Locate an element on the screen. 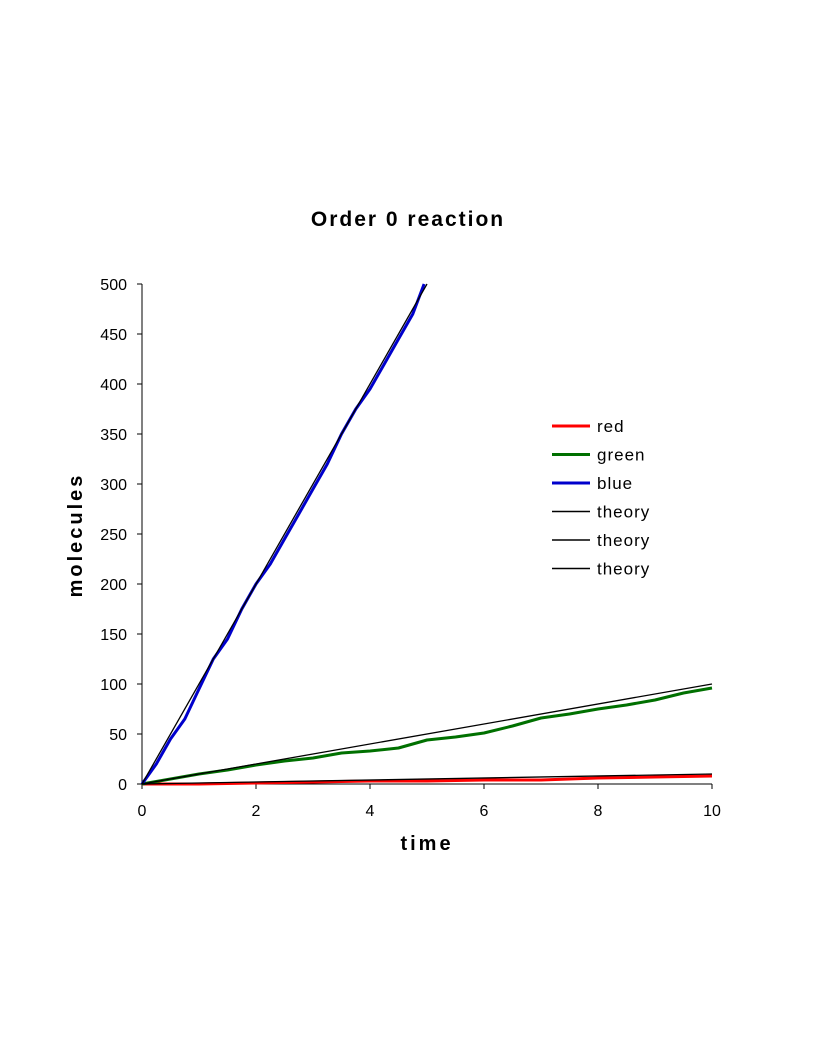 This screenshot has width=816, height=1056. y-tick-label: 0 is located at coordinates (122, 785).